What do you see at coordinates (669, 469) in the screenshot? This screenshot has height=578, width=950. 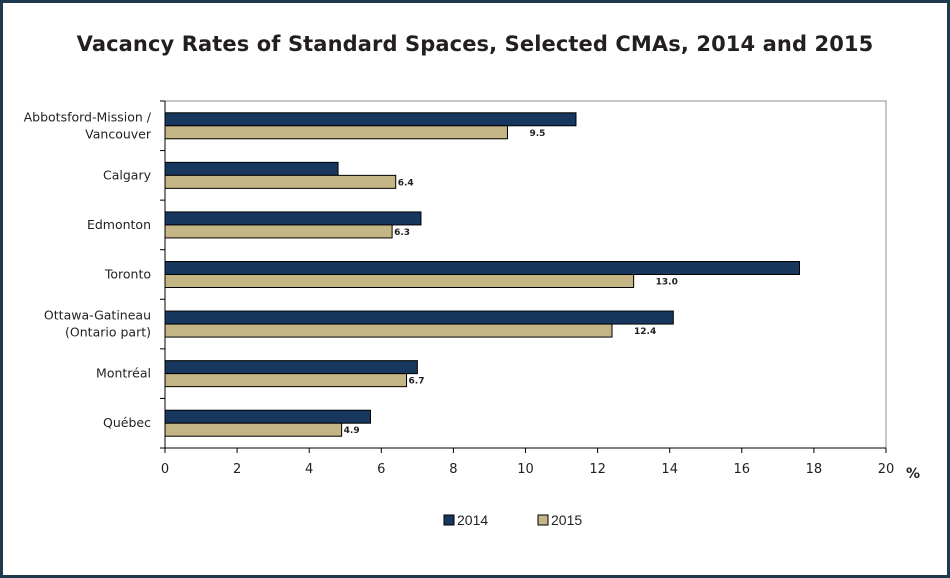 I see `x-tick-label: 14` at bounding box center [669, 469].